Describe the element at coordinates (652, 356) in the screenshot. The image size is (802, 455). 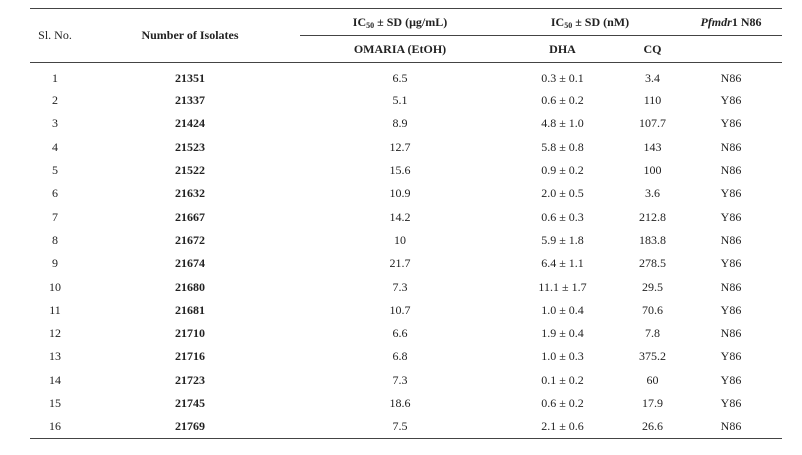
I see `cell-cq: 375.2` at that location.